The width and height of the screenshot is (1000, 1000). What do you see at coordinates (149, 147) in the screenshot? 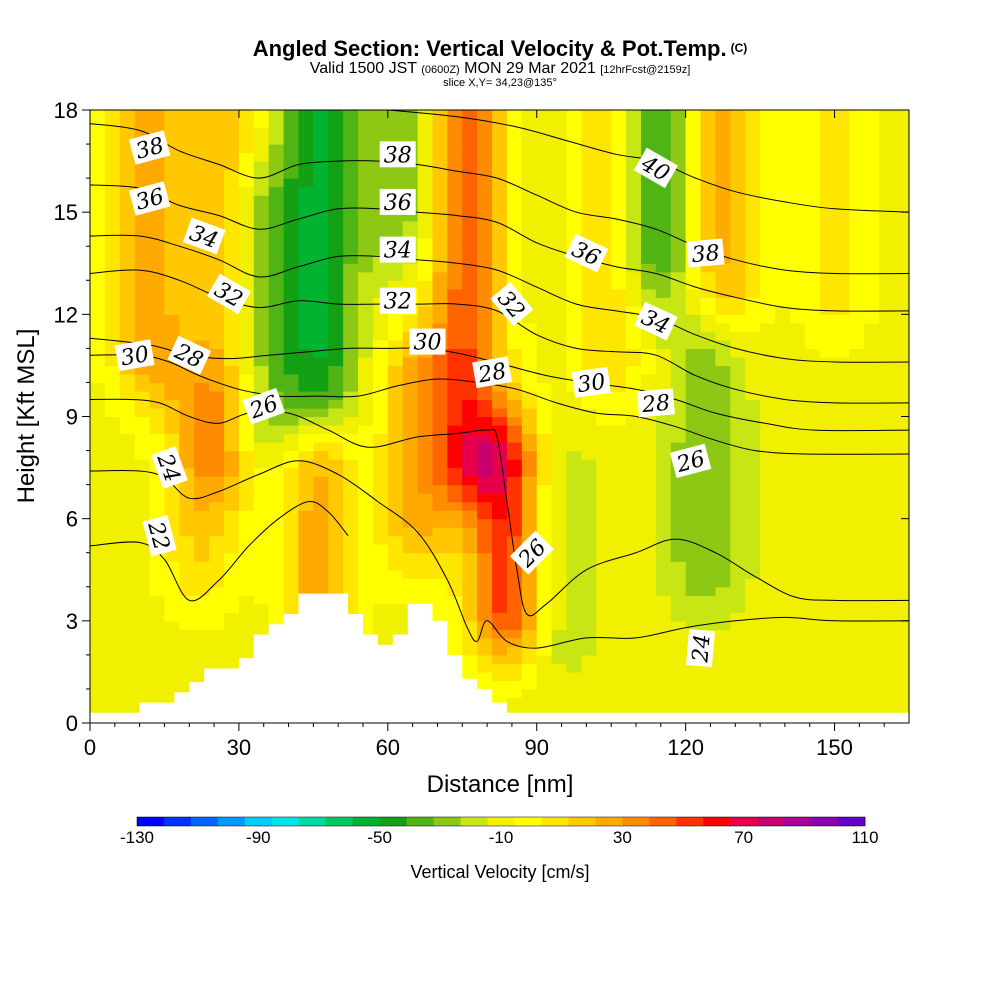
I see `contour-label-bg` at bounding box center [149, 147].